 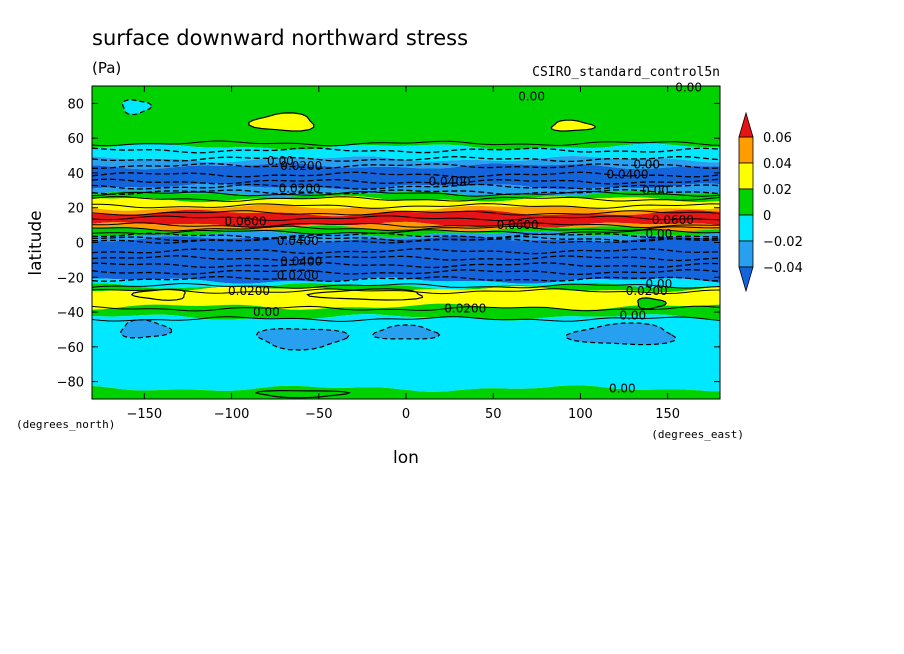 What do you see at coordinates (626, 72) in the screenshot?
I see `source-label: CSIRO_standard_control5n` at bounding box center [626, 72].